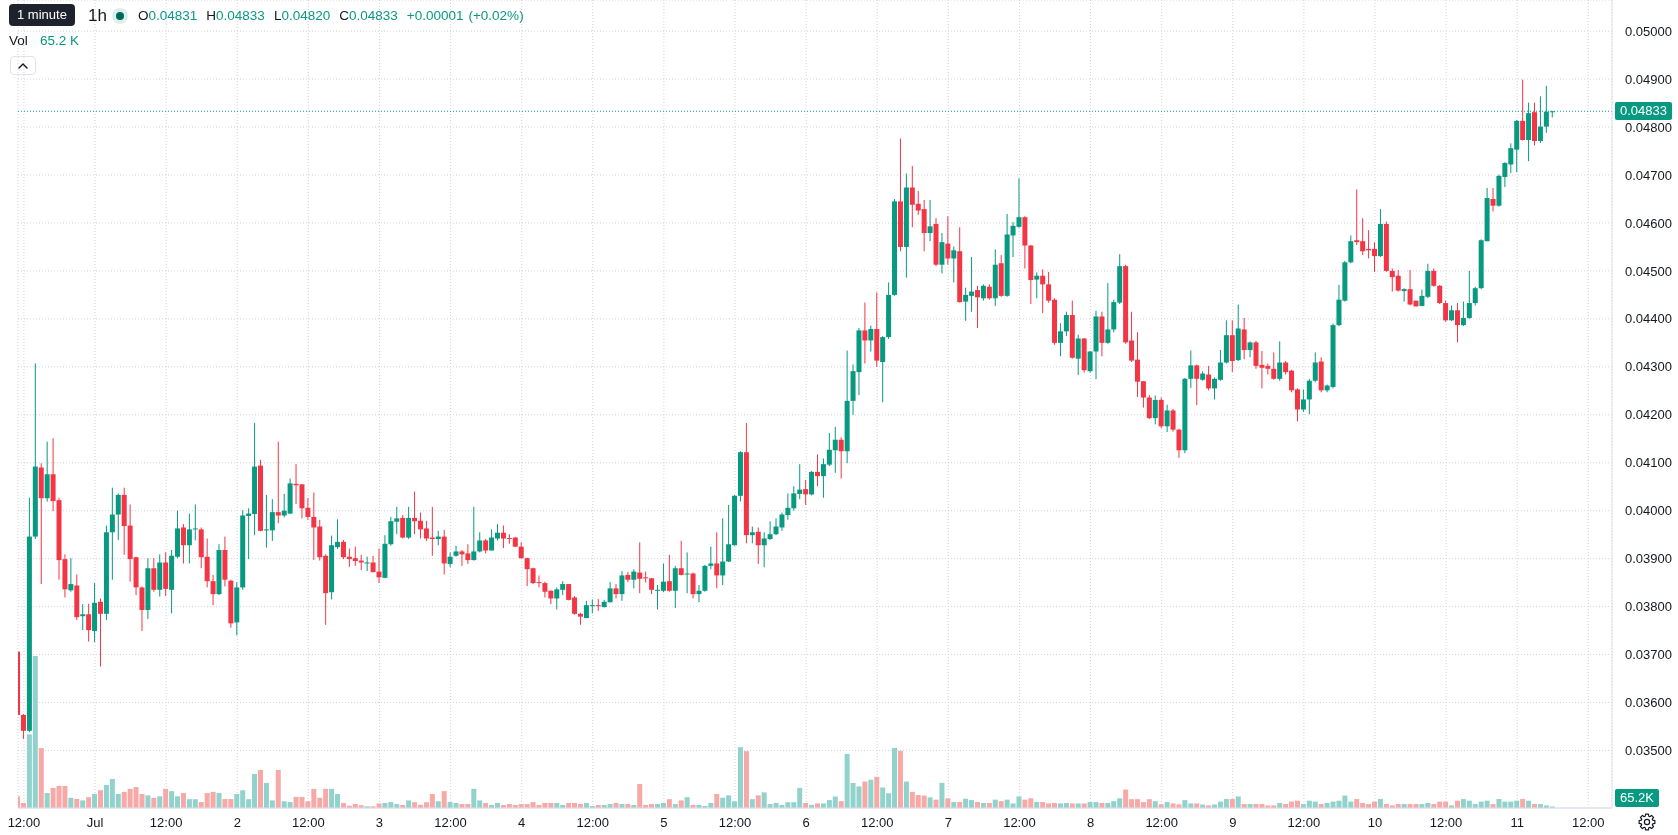 The image size is (1678, 835). What do you see at coordinates (1648, 271) in the screenshot?
I see `y-tick-label: 0.04500` at bounding box center [1648, 271].